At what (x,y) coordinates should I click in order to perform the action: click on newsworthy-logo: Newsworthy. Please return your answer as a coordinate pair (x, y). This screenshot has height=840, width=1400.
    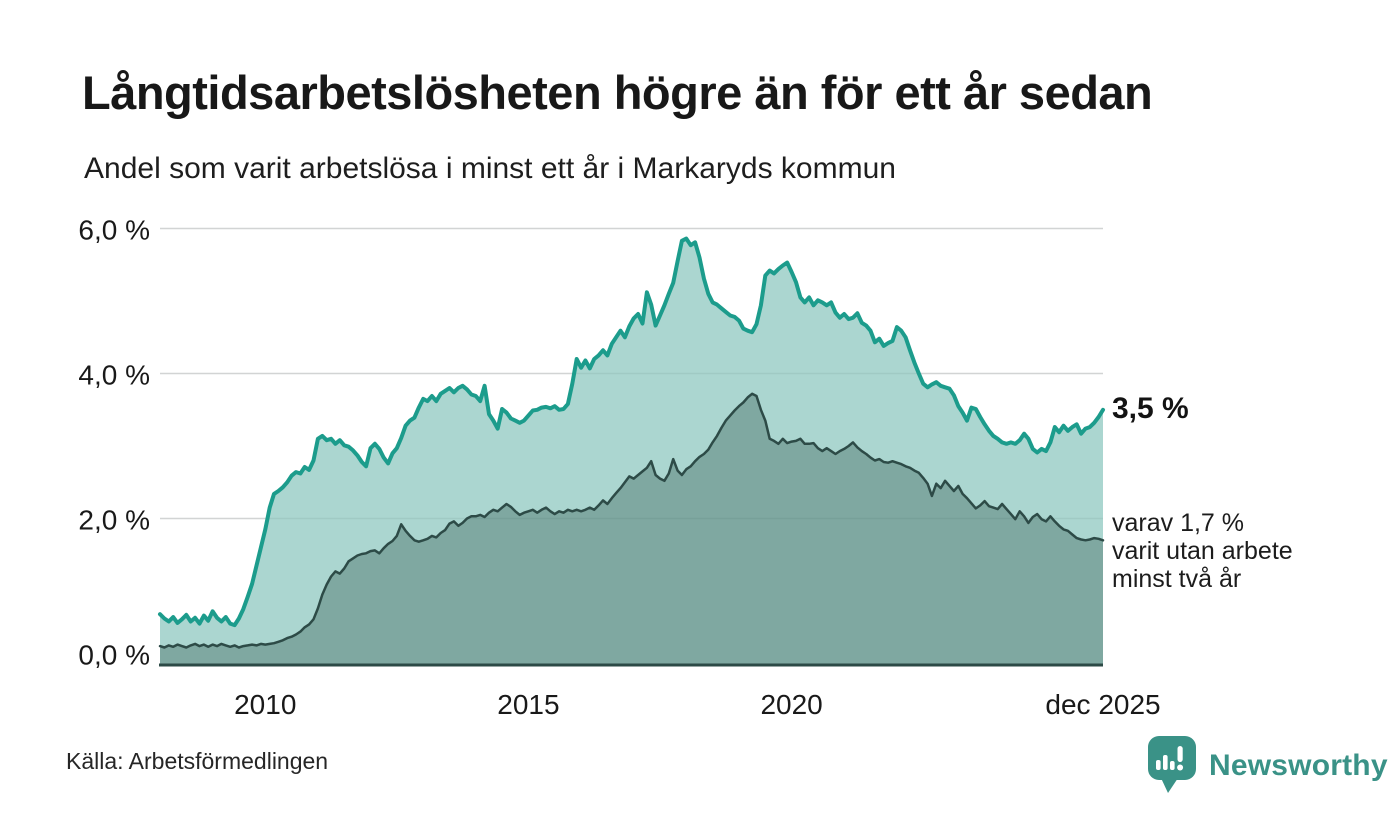
    Looking at the image, I should click on (1267, 765).